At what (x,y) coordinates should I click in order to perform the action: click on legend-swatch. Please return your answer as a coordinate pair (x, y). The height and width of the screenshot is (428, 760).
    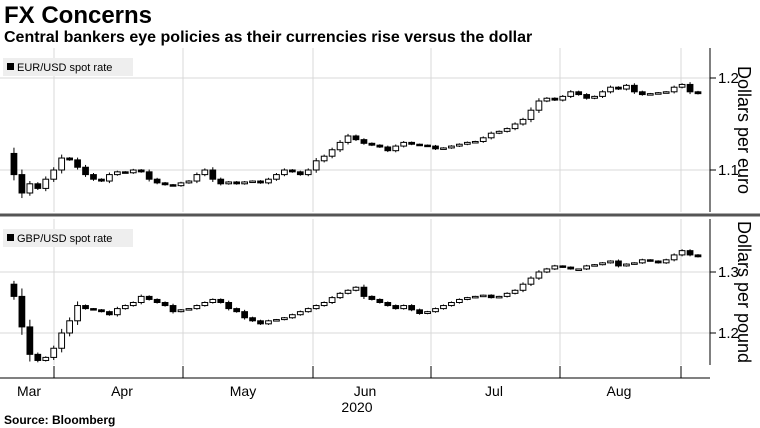
    Looking at the image, I should click on (10, 237).